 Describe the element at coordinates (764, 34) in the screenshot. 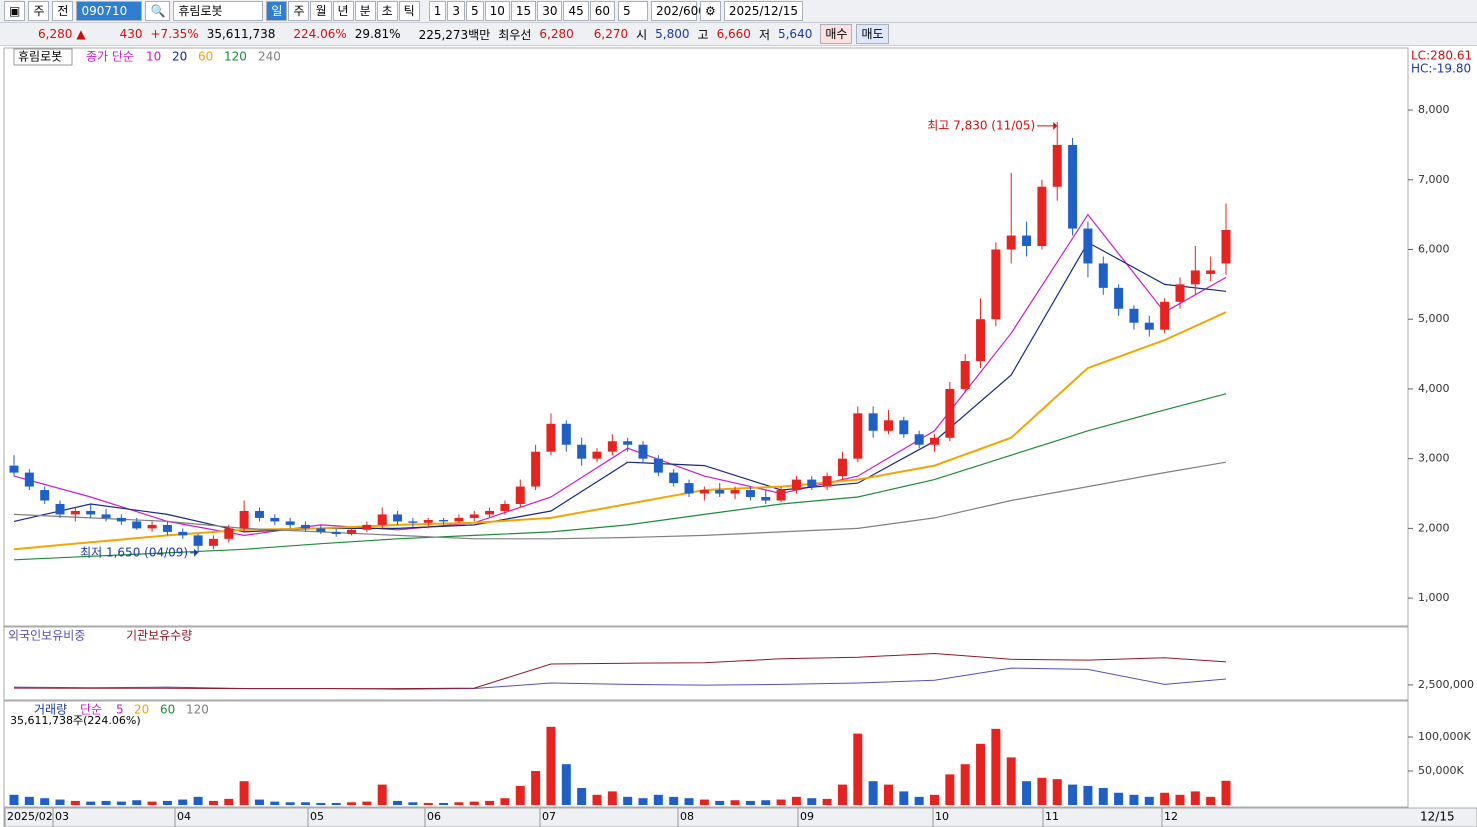

I see `low-label: 저` at that location.